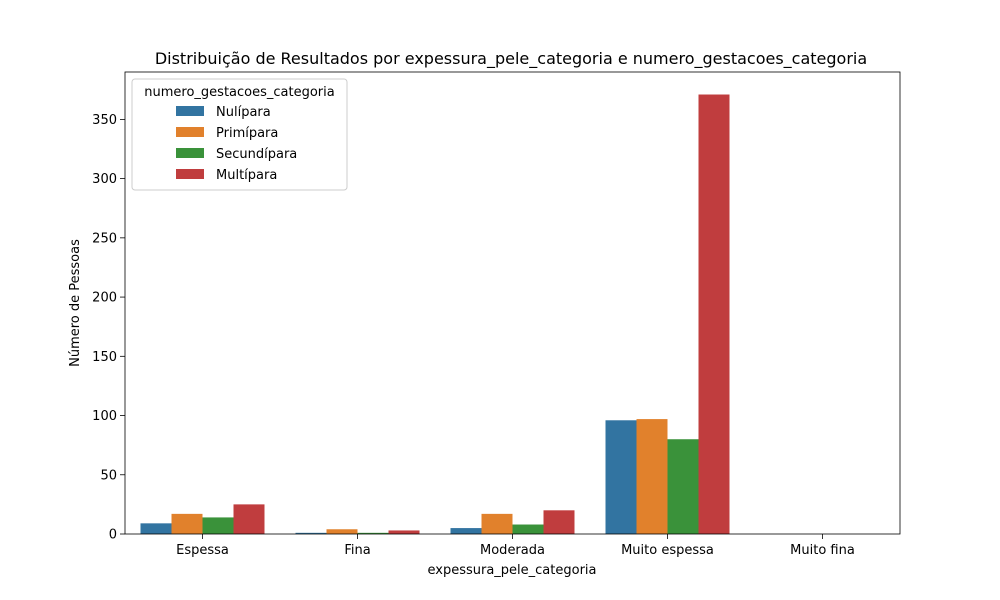  What do you see at coordinates (156, 528) in the screenshot?
I see `bar-Nulípara-Espessa` at bounding box center [156, 528].